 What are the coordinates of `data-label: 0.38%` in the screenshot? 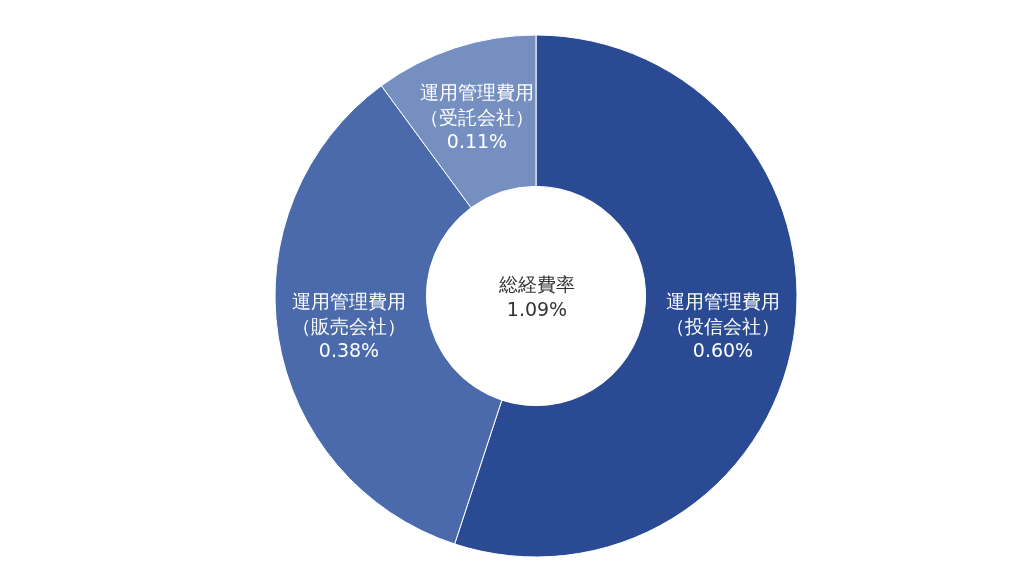 It's located at (349, 350).